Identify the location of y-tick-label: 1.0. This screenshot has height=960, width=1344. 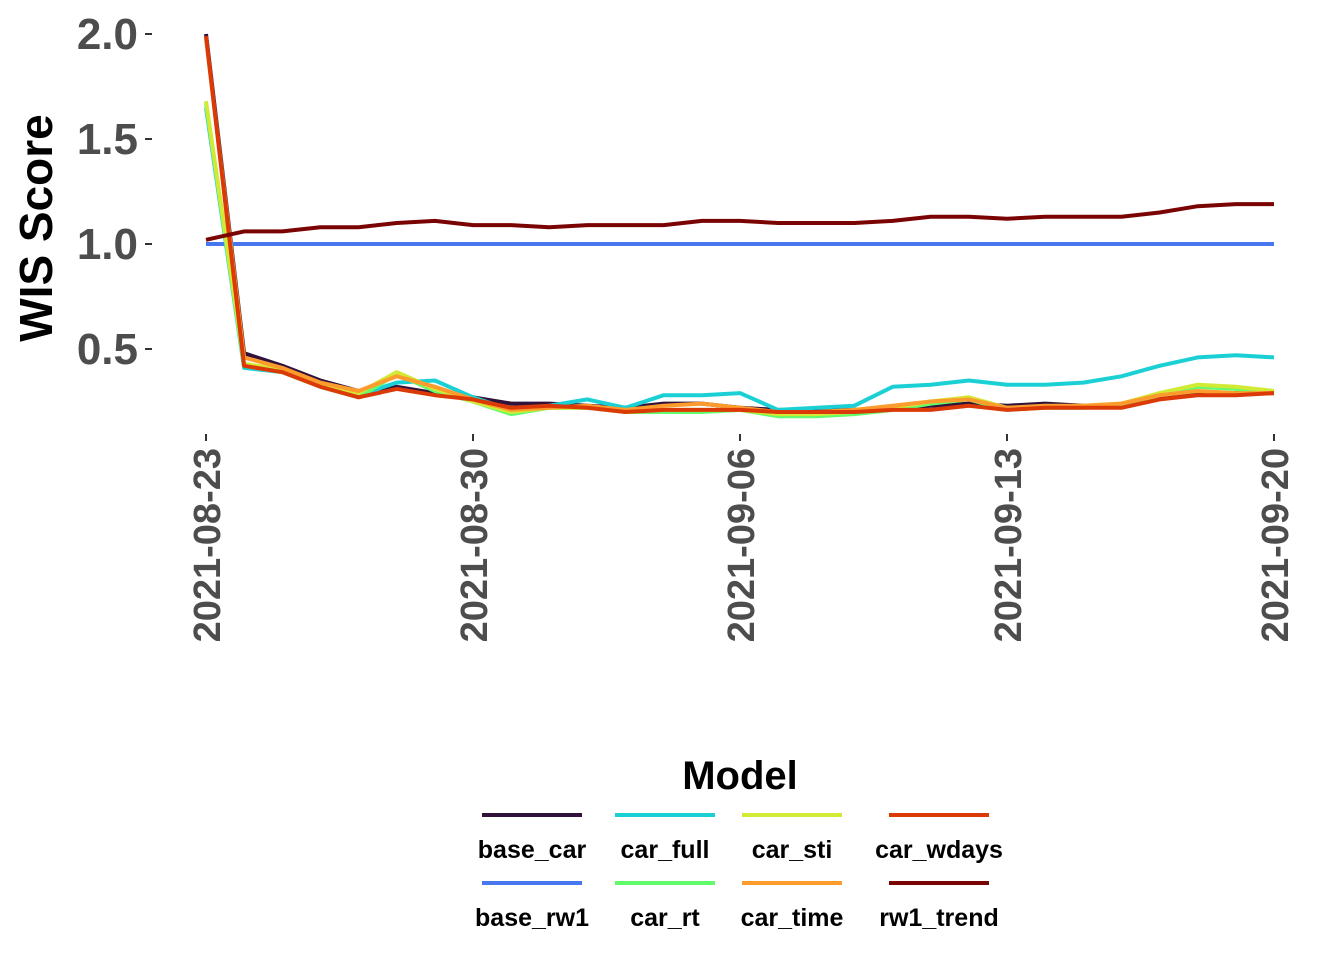
(107, 244).